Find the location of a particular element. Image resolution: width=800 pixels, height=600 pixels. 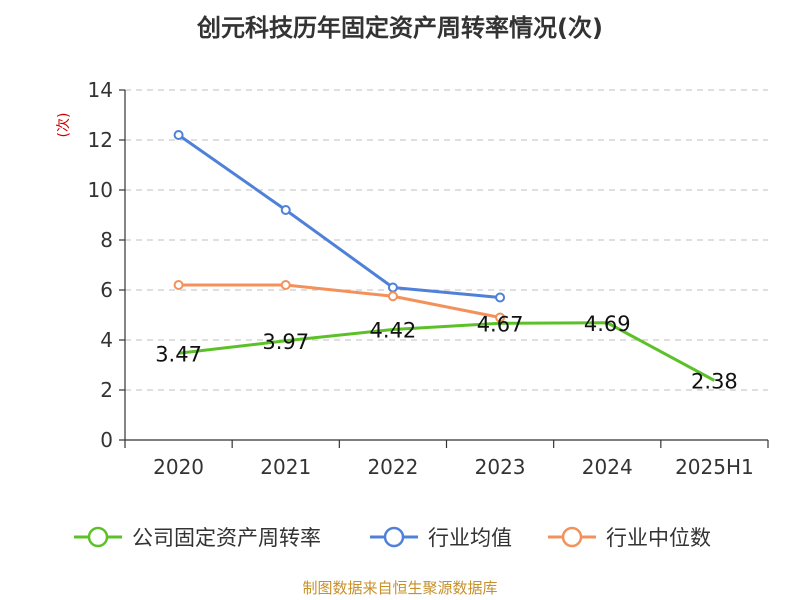

legend-label: 公司固定资产周转率 is located at coordinates (226, 538).